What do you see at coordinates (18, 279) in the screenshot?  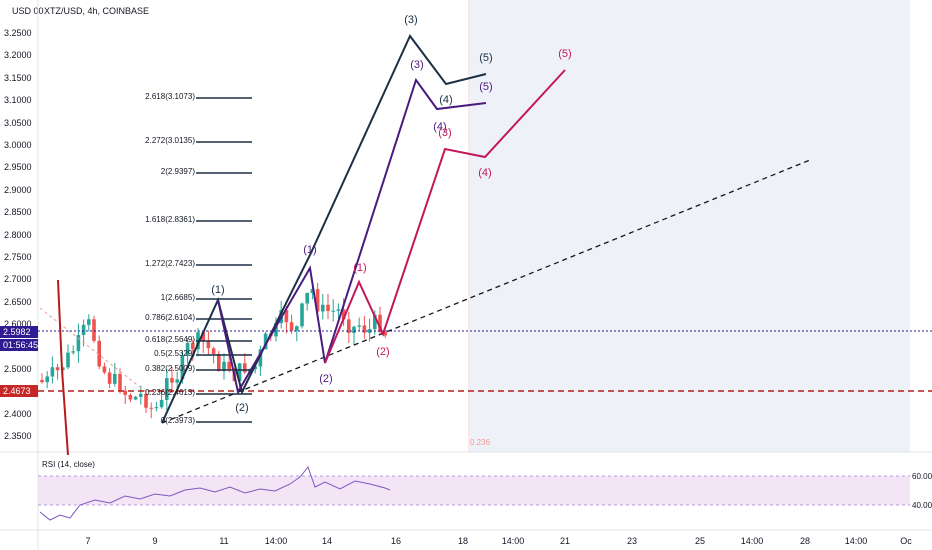 I see `price-axis-tick: 2.7000` at bounding box center [18, 279].